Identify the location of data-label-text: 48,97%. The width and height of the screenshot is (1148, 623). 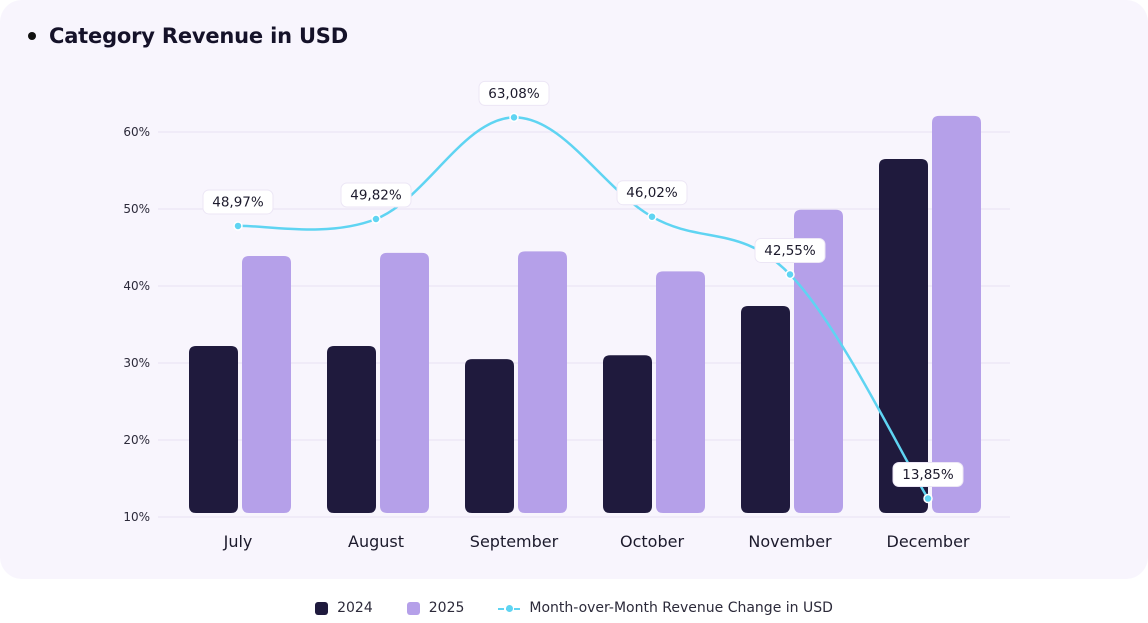
(238, 202).